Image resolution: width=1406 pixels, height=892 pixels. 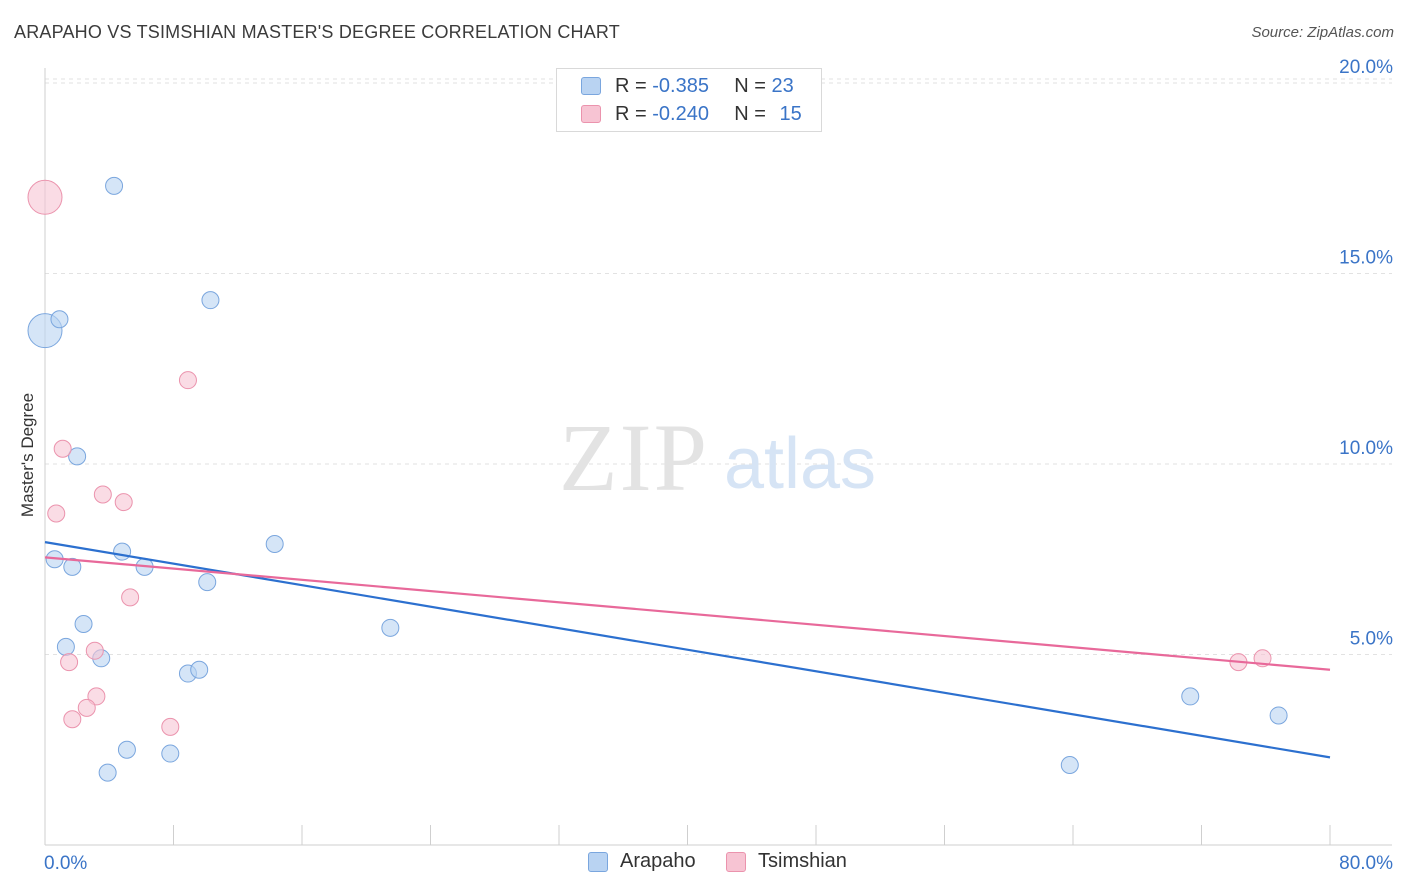 What do you see at coordinates (689, 100) in the screenshot?
I see `correlation-legend: R = -0.385 N = 23 R = -0.240 N = 15` at bounding box center [689, 100].